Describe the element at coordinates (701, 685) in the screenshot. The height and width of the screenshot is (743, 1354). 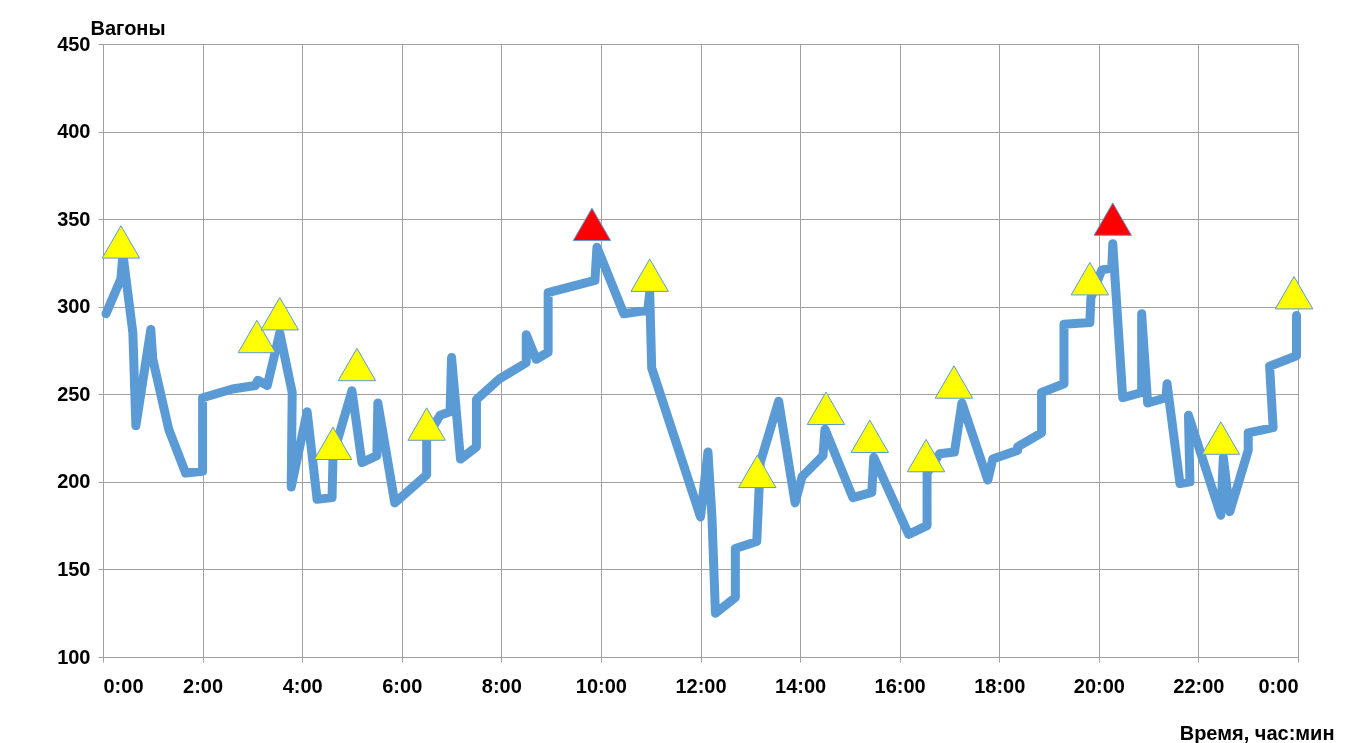
I see `x-tick-label: 12:00` at that location.